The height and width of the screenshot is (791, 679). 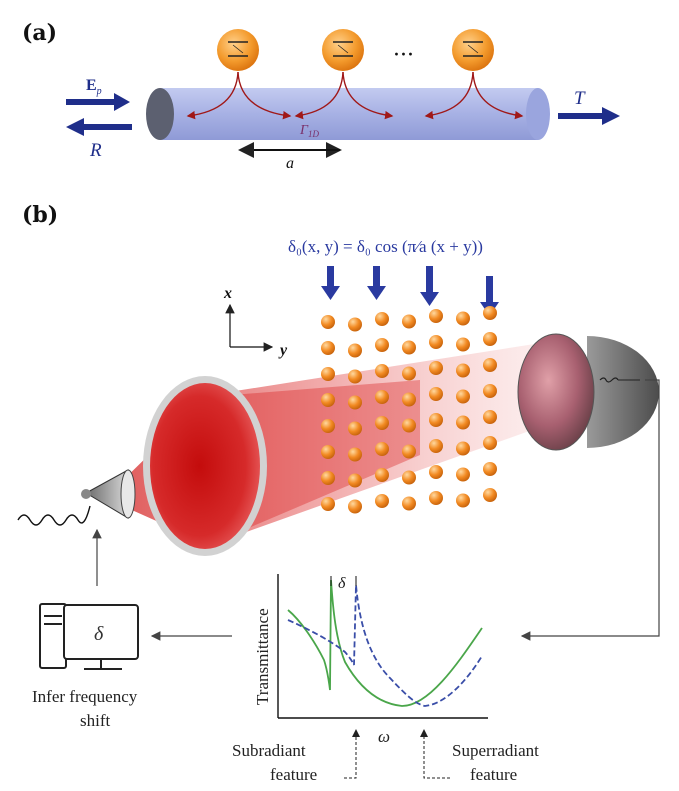 What do you see at coordinates (384, 736) in the screenshot?
I see `plot-xlabel: ω` at bounding box center [384, 736].